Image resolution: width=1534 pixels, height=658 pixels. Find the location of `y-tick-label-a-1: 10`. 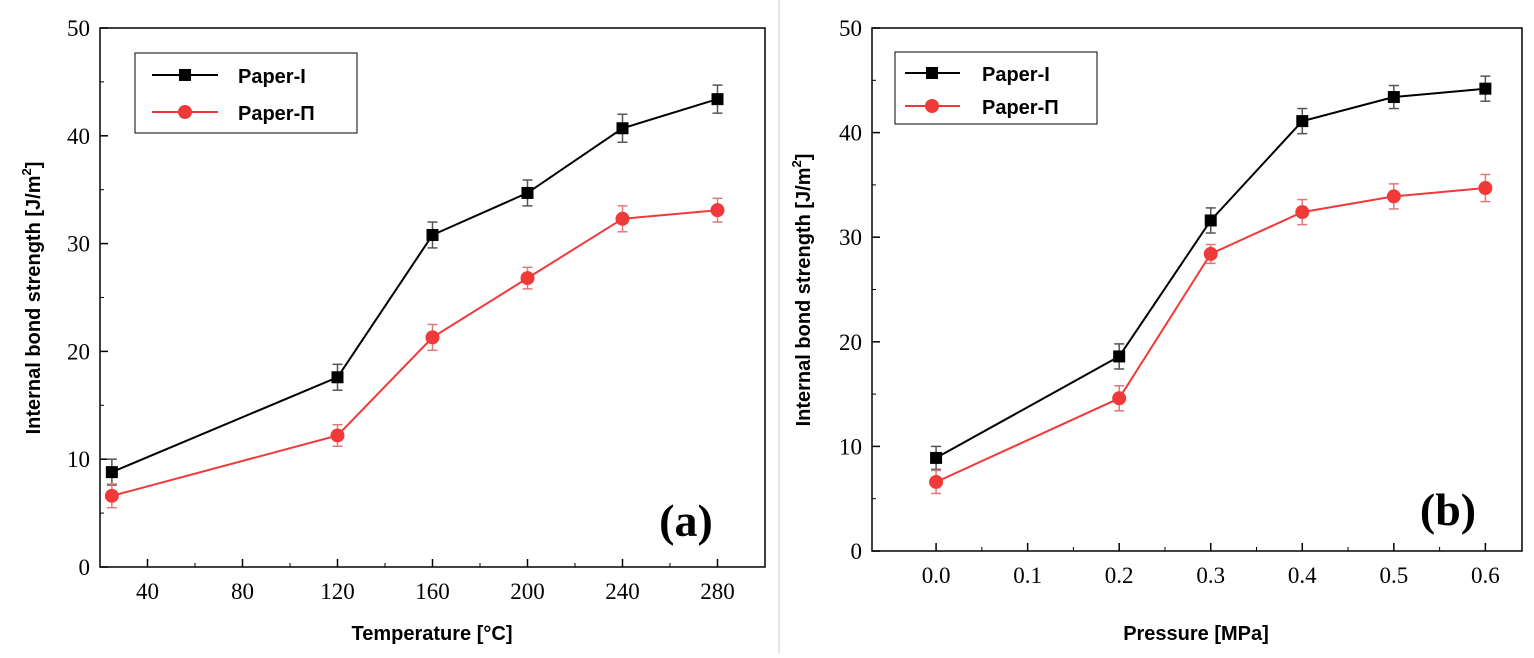

y-tick-label-a-1: 10 is located at coordinates (78, 459).